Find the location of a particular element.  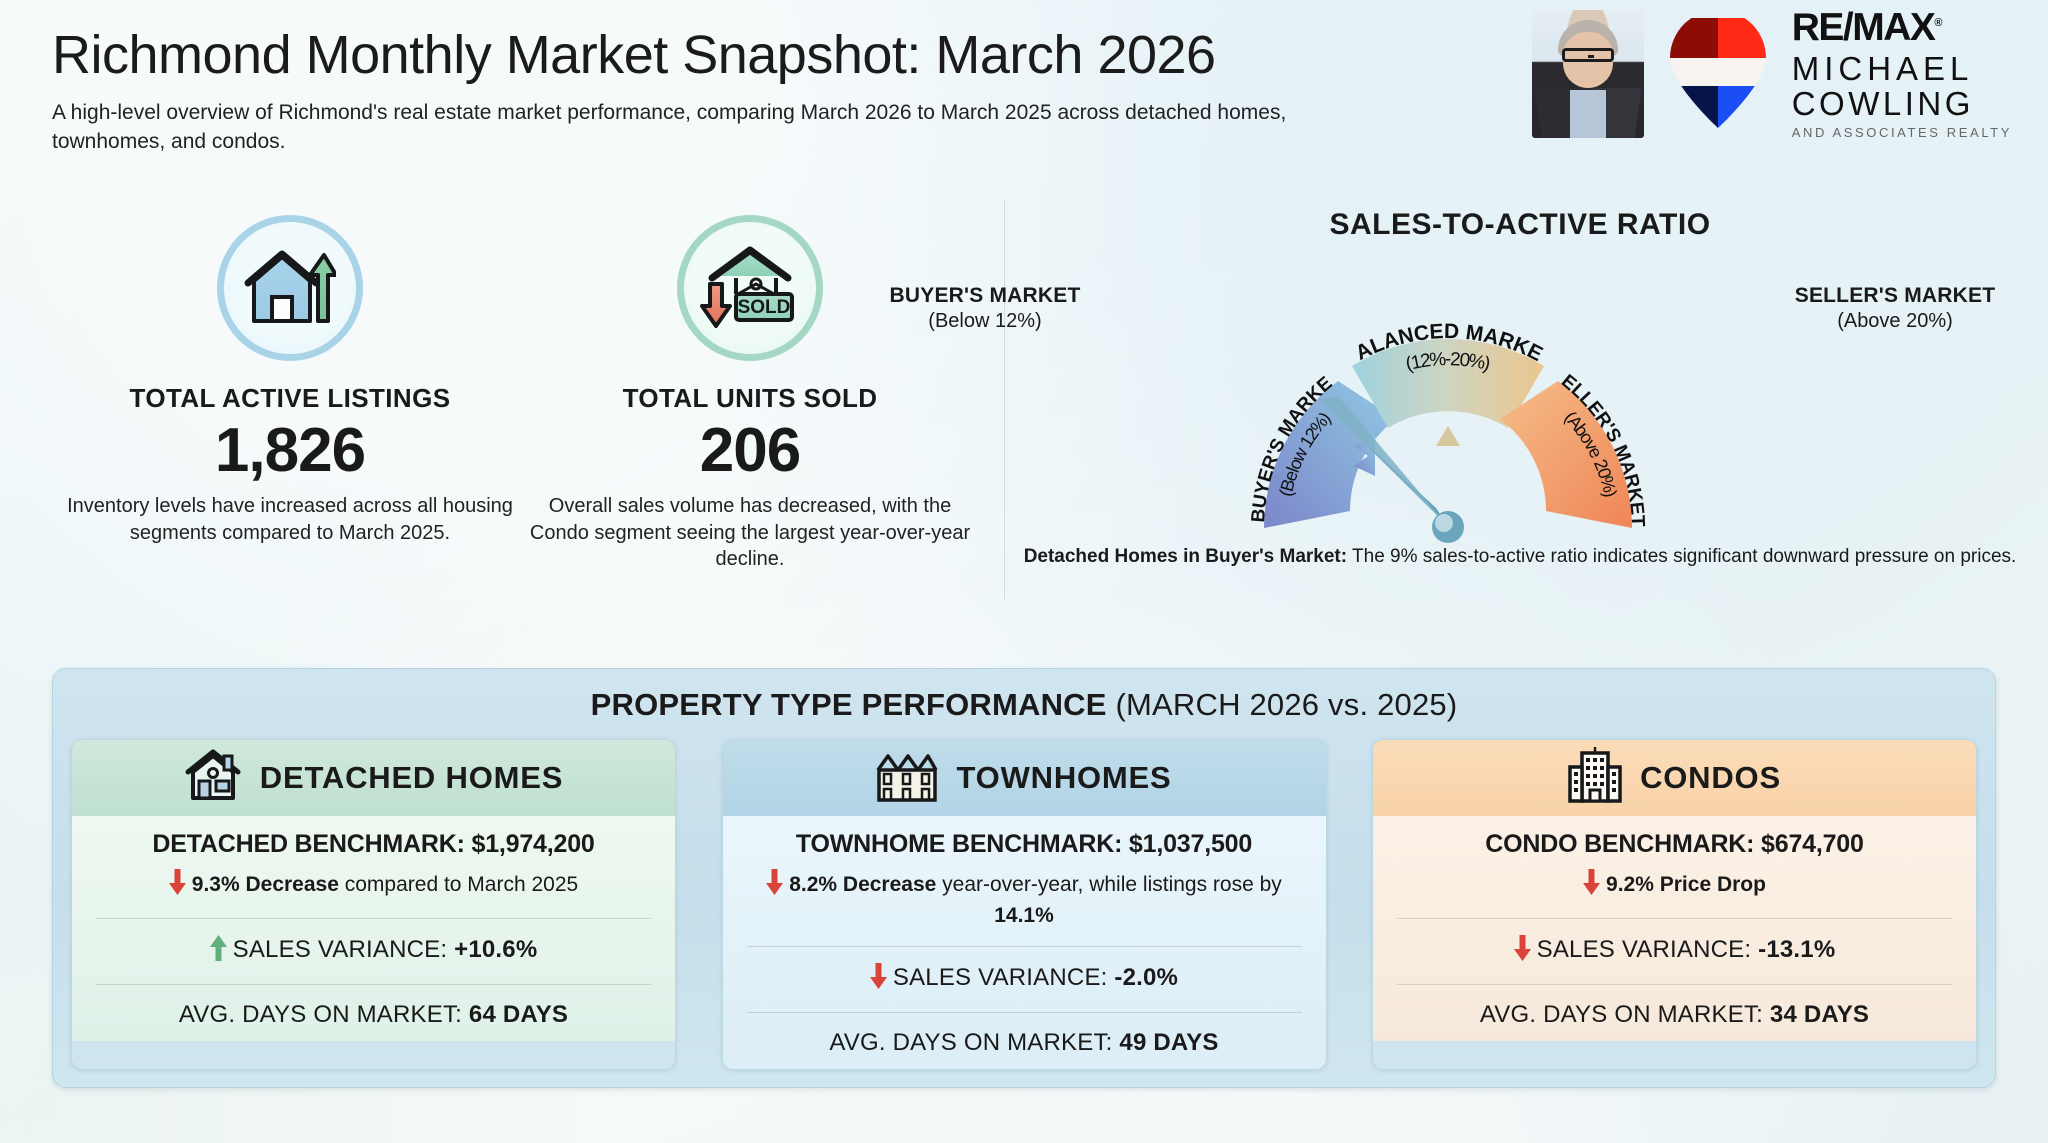

remax-wordmark: RE/MAX is located at coordinates (1863, 27).